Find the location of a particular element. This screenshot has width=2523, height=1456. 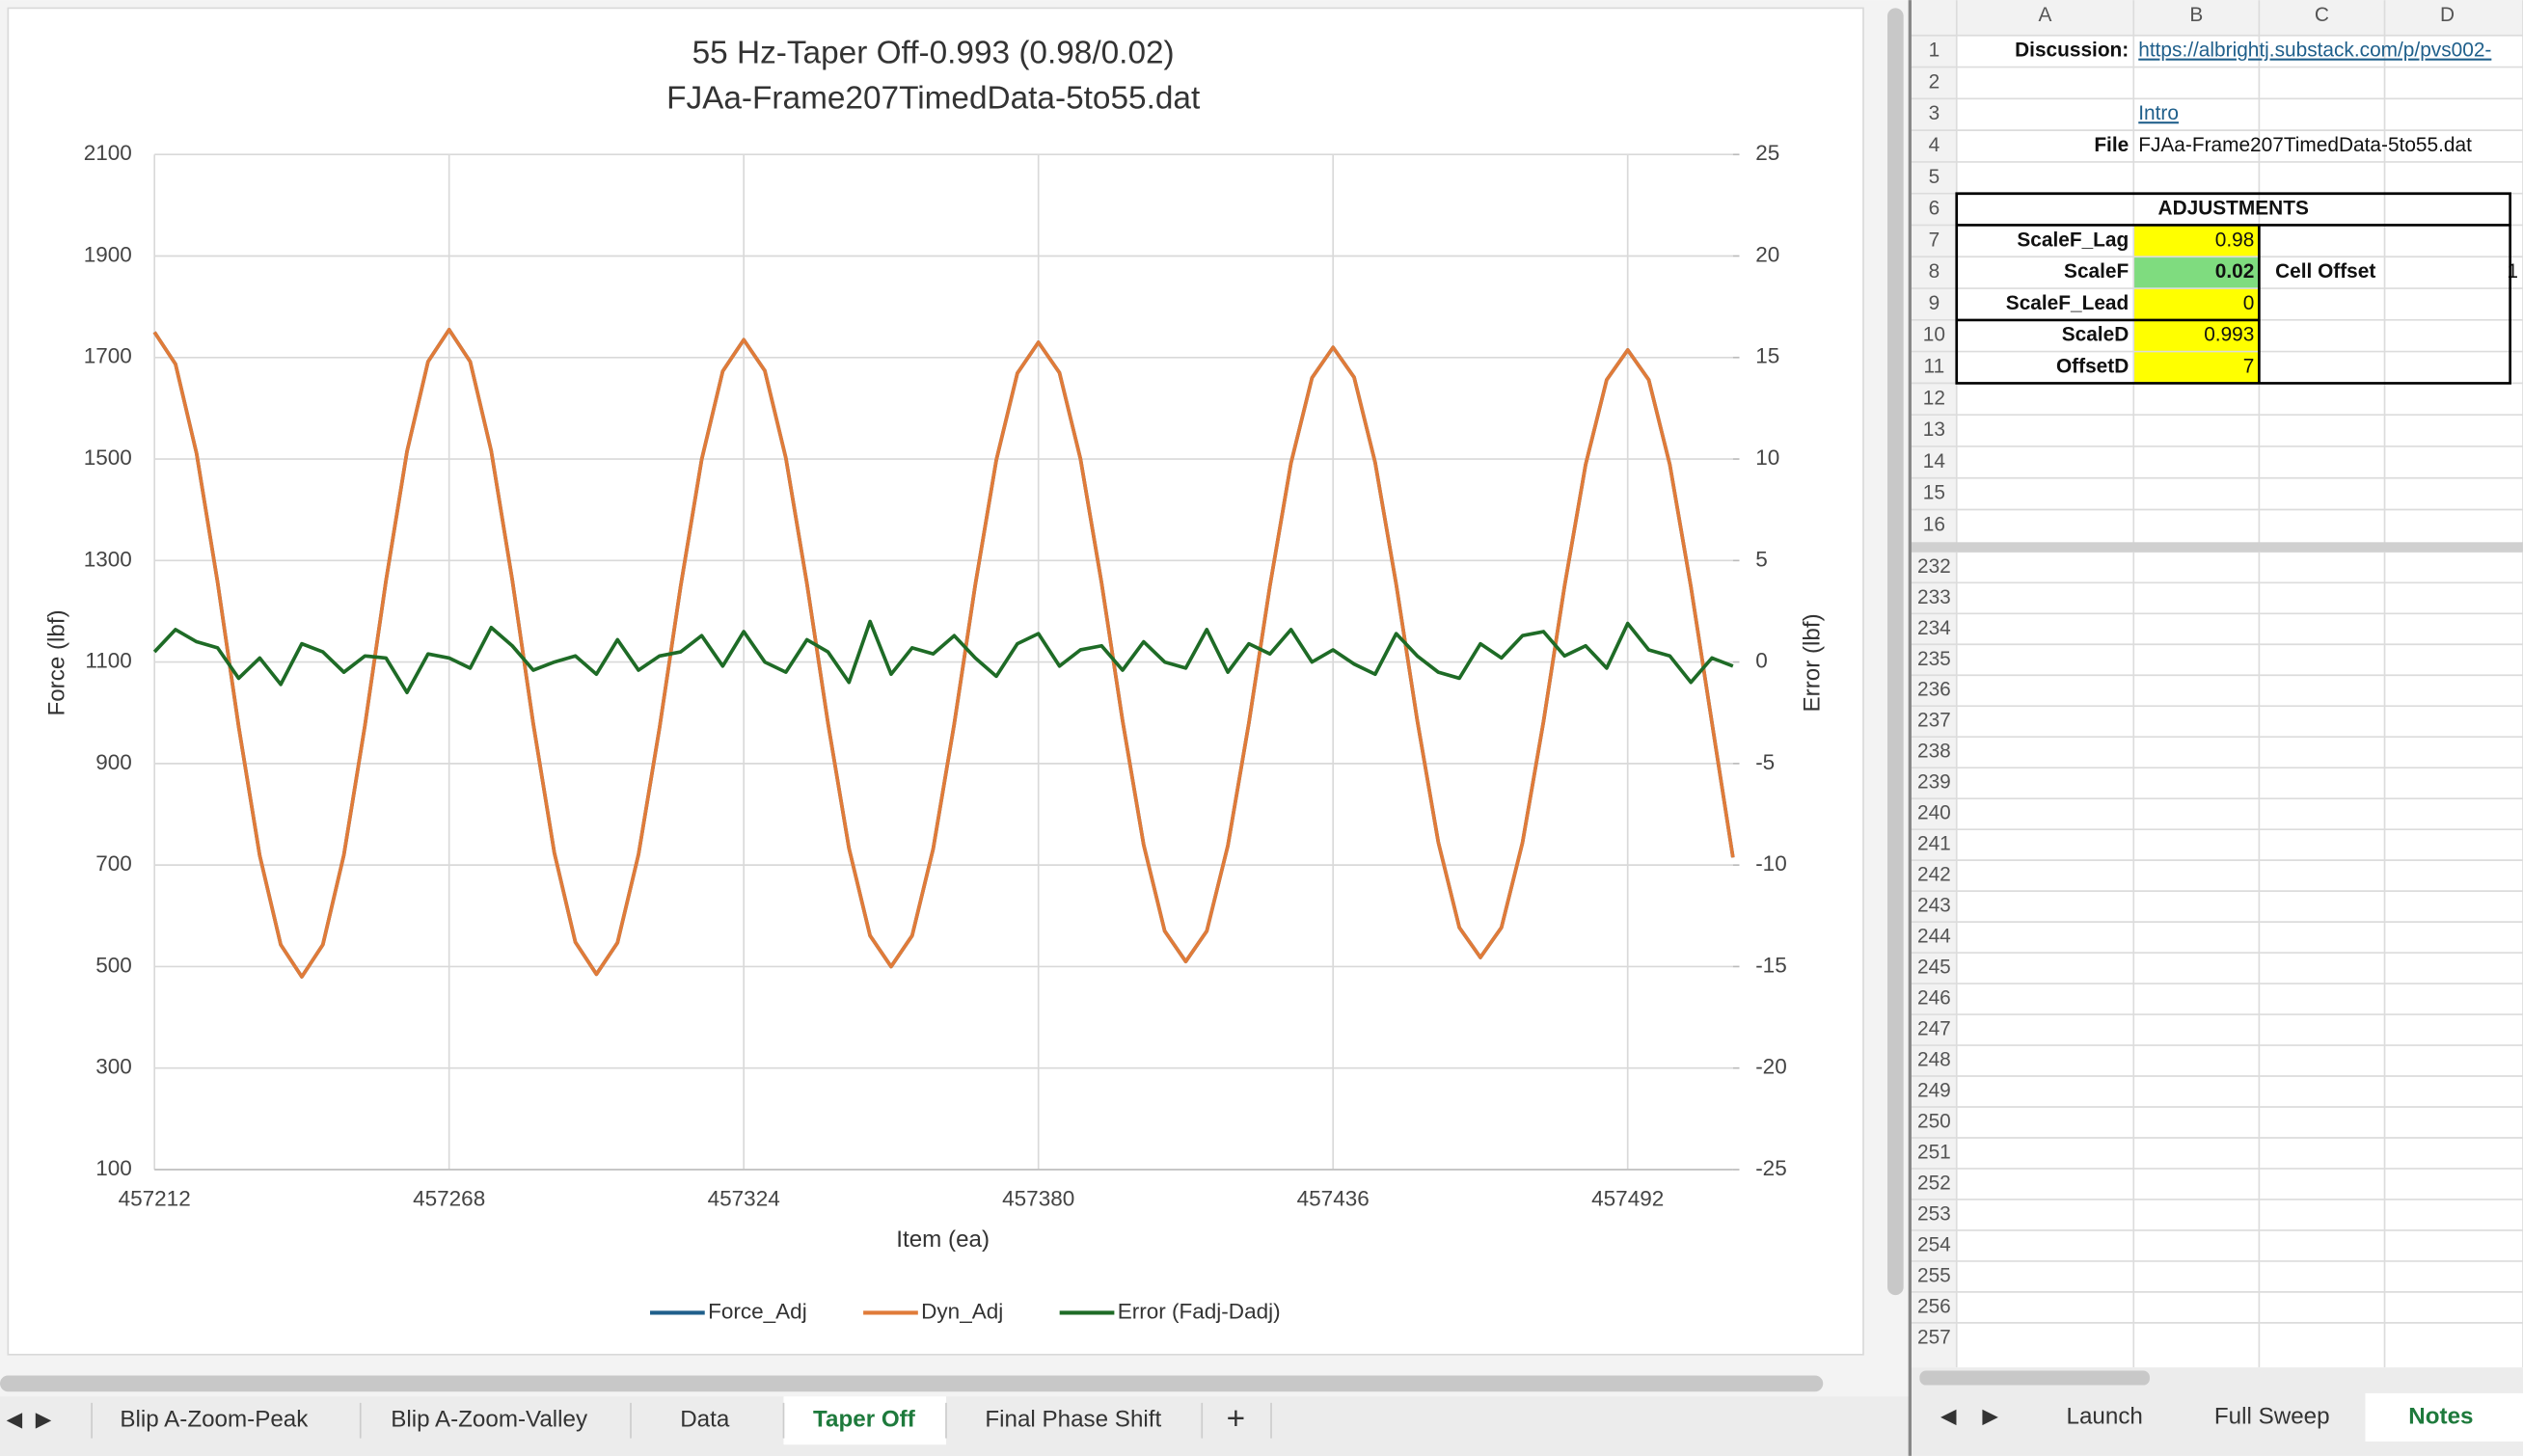

active-tab is located at coordinates (2444, 1417).